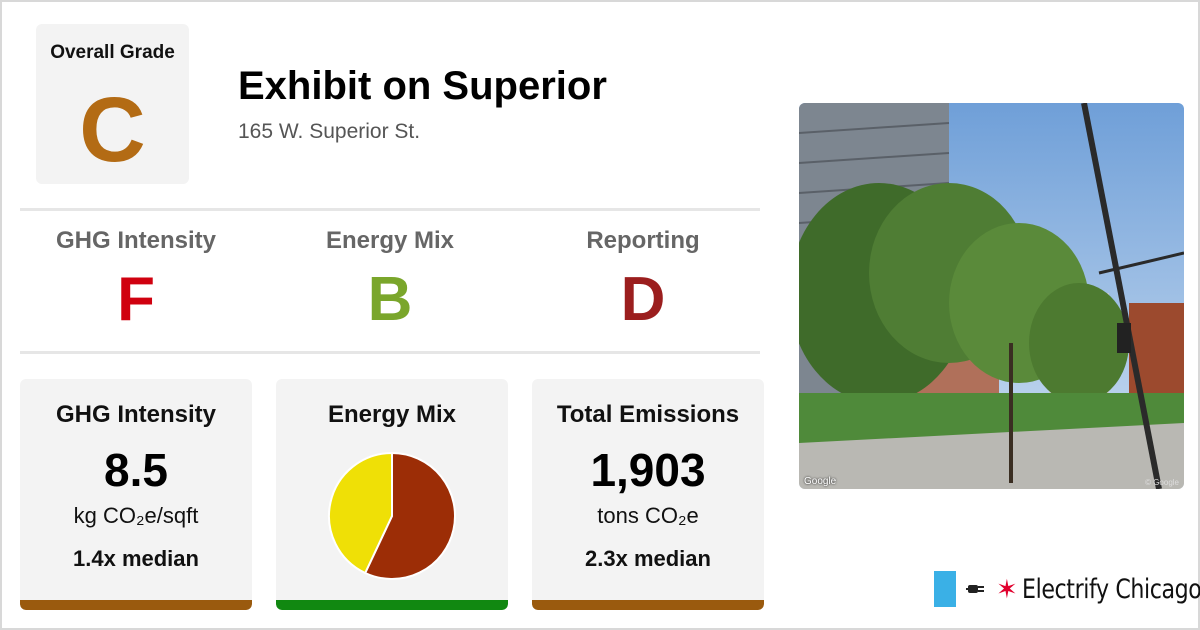 The image size is (1200, 630). Describe the element at coordinates (648, 605) in the screenshot. I see `emissions-card-bar` at that location.